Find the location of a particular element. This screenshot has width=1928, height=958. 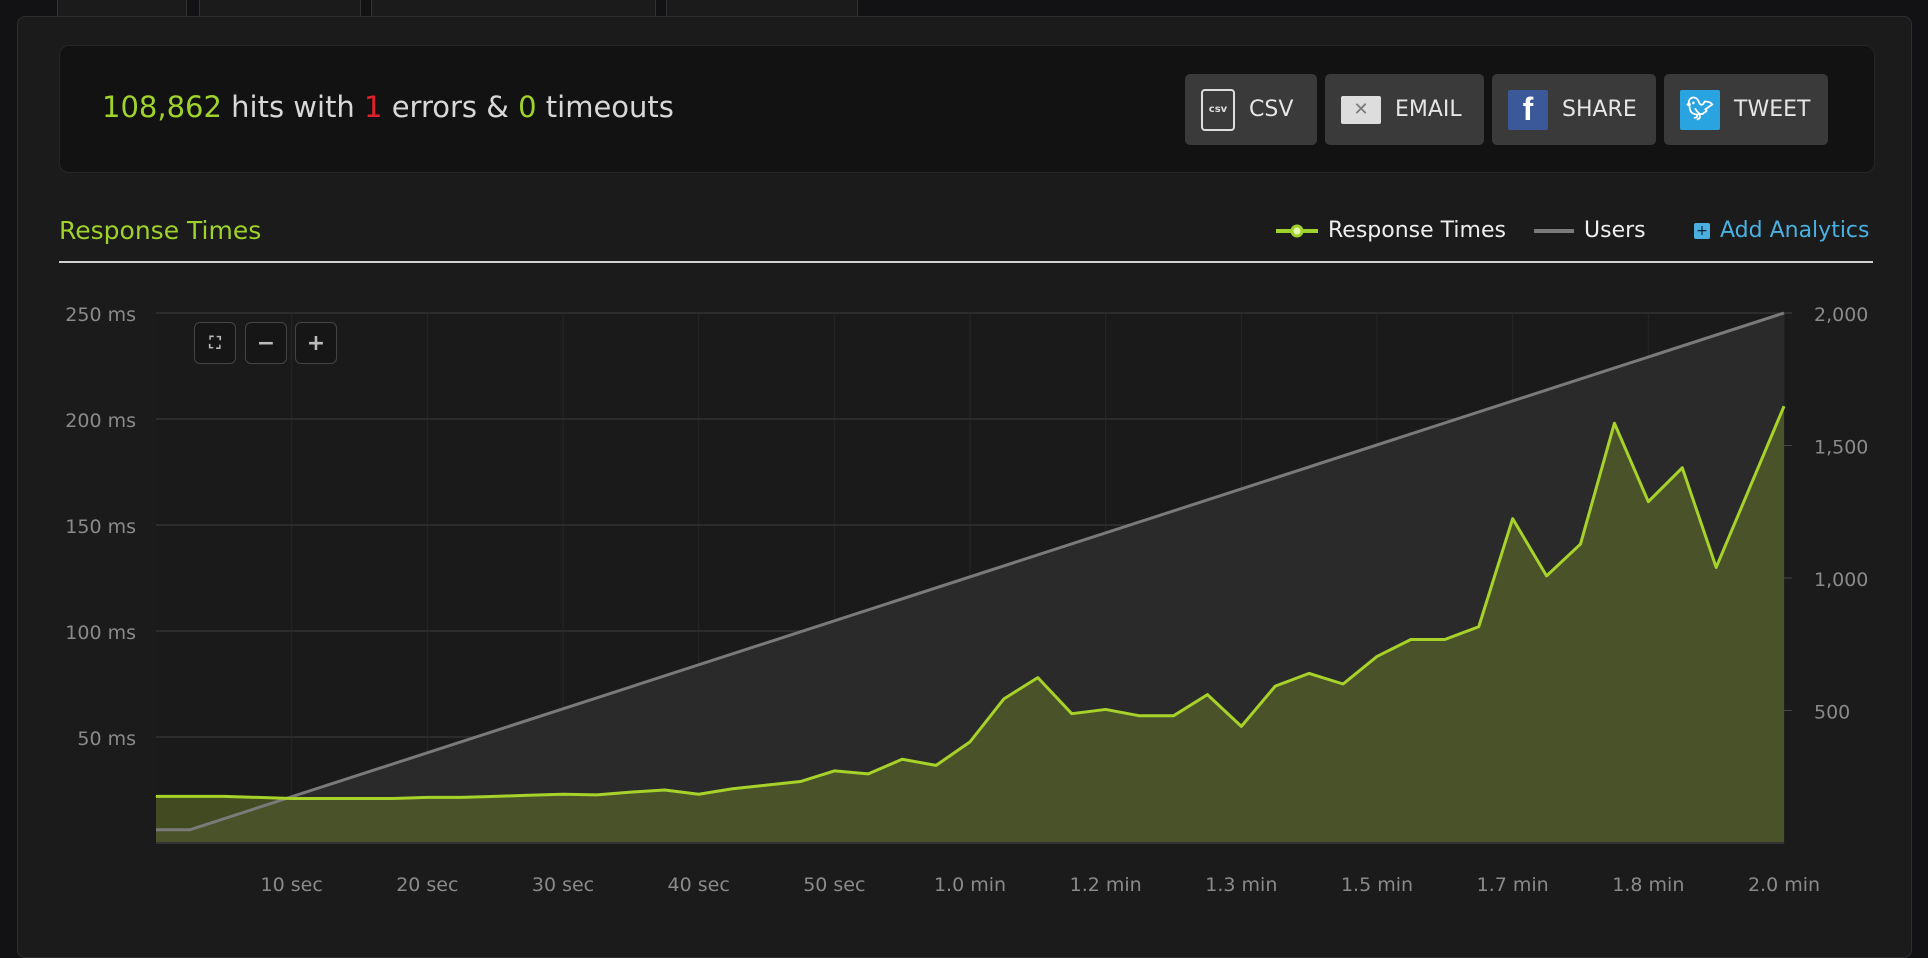

y-left-tick-label: 150 ms is located at coordinates (100, 527).